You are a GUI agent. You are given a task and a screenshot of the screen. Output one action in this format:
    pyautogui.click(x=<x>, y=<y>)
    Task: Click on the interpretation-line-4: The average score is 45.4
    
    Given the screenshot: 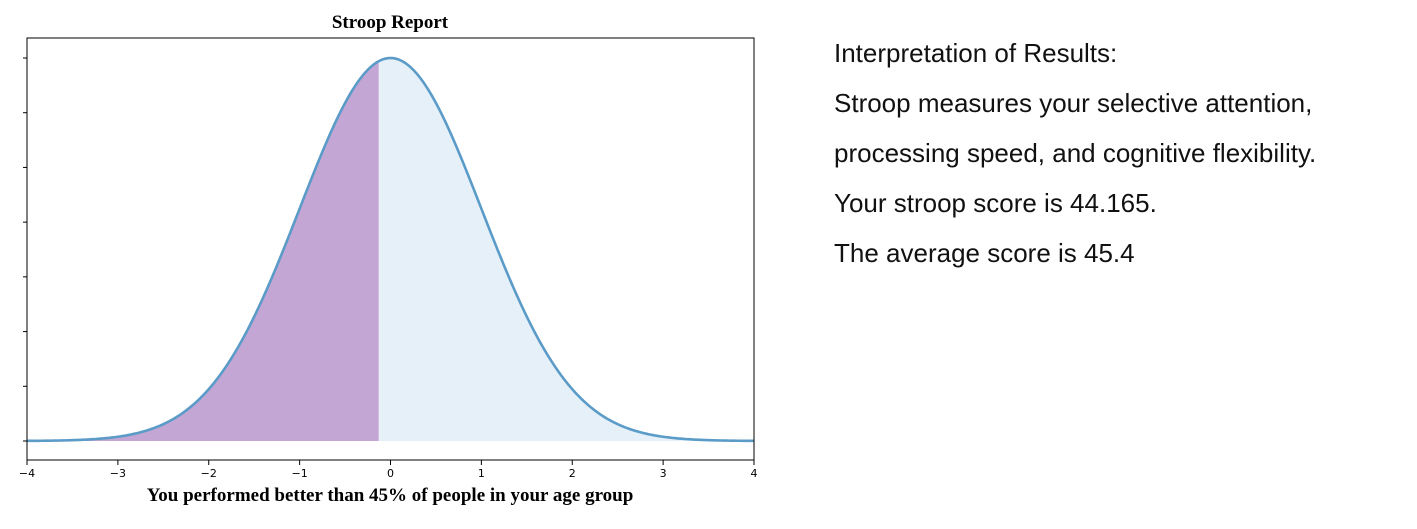 What is the action you would take?
    pyautogui.click(x=984, y=253)
    